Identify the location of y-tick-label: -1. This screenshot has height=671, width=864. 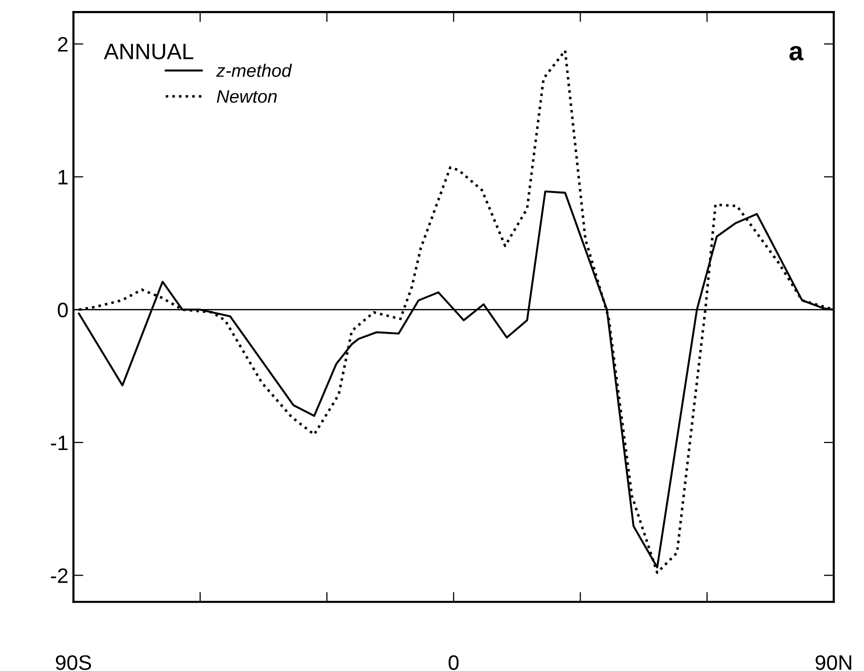
(59, 443).